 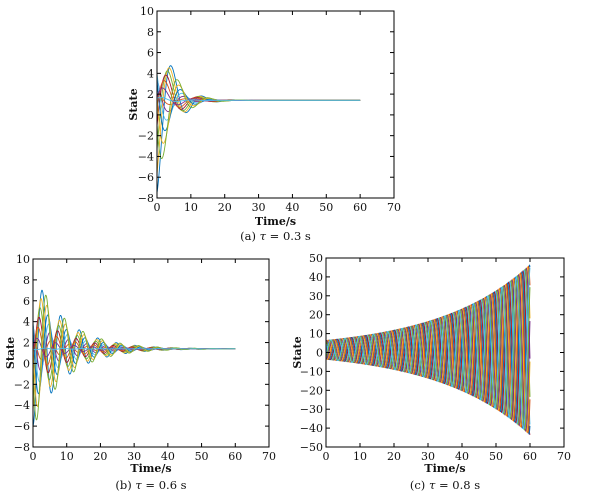 What do you see at coordinates (445, 485) in the screenshot?
I see `panel-caption: (c) τ = 0.8 s` at bounding box center [445, 485].